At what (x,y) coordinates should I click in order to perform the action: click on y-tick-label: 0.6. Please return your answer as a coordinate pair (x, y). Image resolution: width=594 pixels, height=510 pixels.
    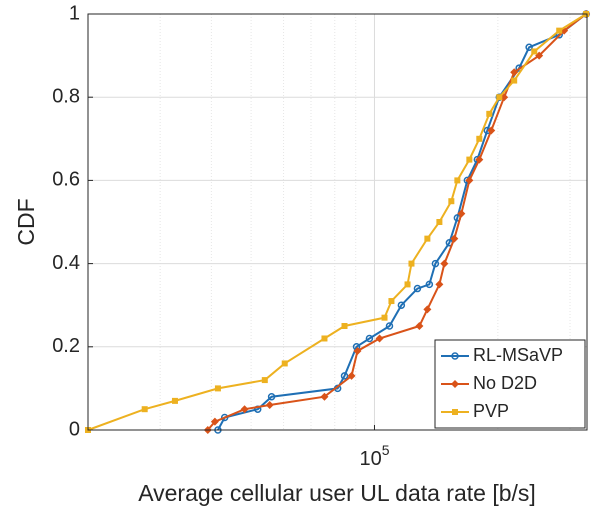
    Looking at the image, I should click on (66, 180).